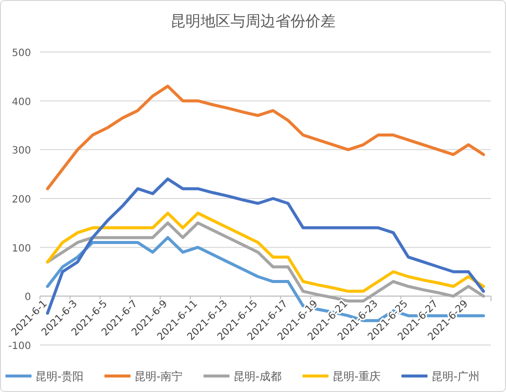 Image resolution: width=506 pixels, height=392 pixels. Describe the element at coordinates (456, 376) in the screenshot. I see `legend-label: 昆明-广州` at that location.